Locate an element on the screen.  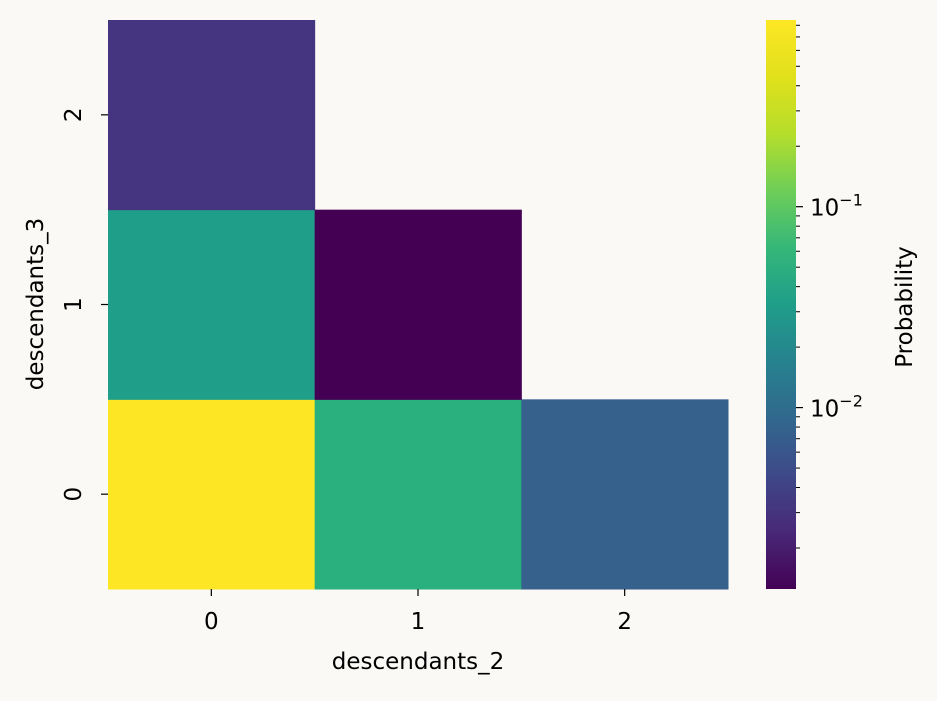
y-tick-label: 2 is located at coordinates (74, 115).